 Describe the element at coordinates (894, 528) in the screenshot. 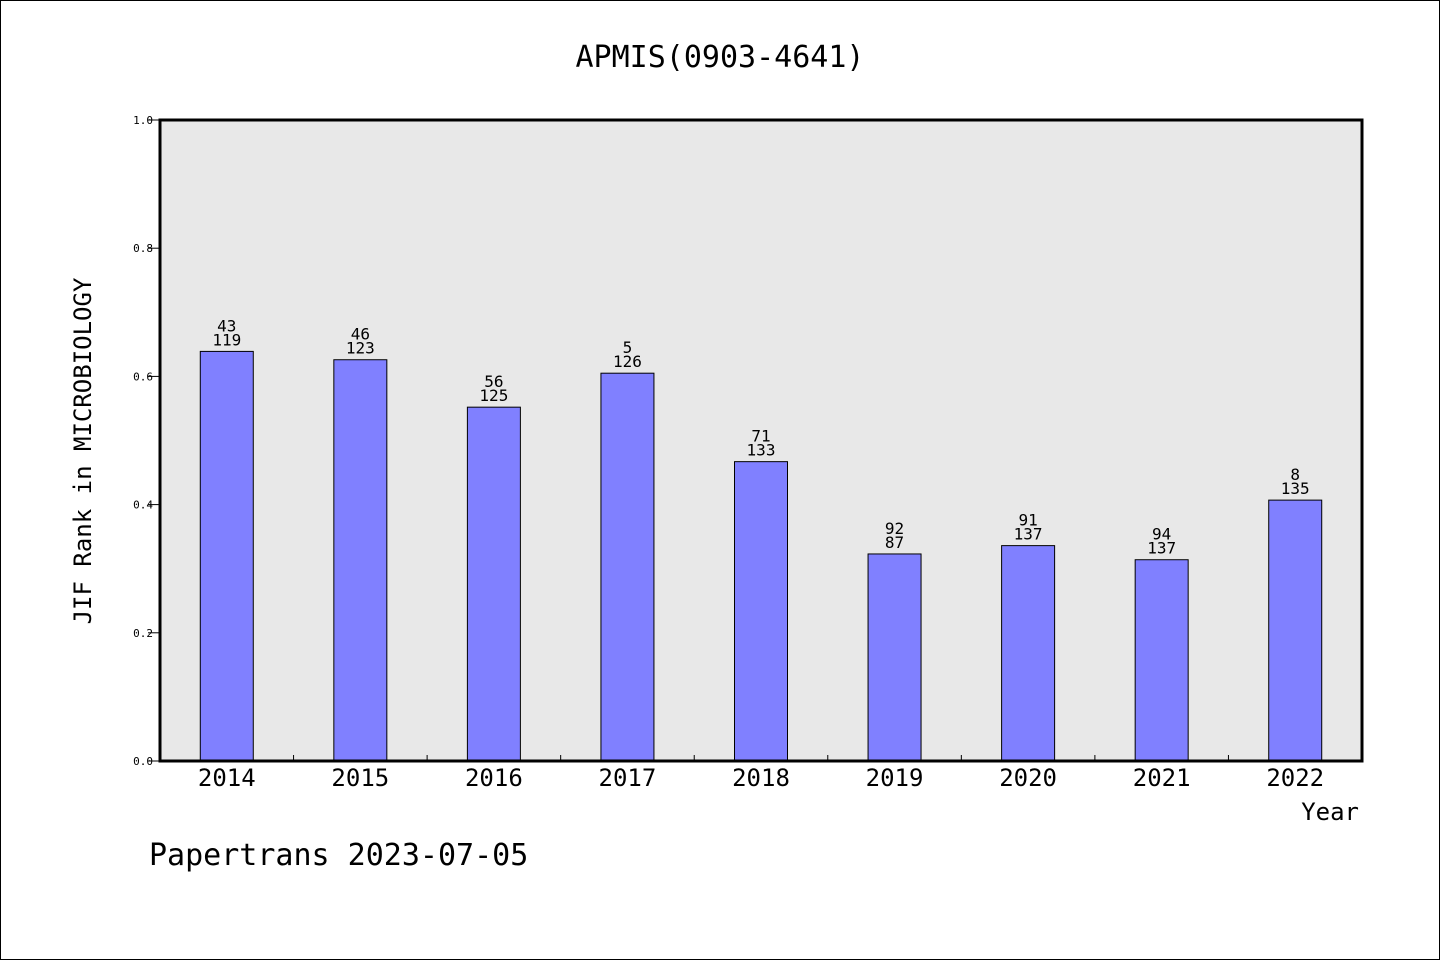

I see `bar-label-top: 92` at that location.